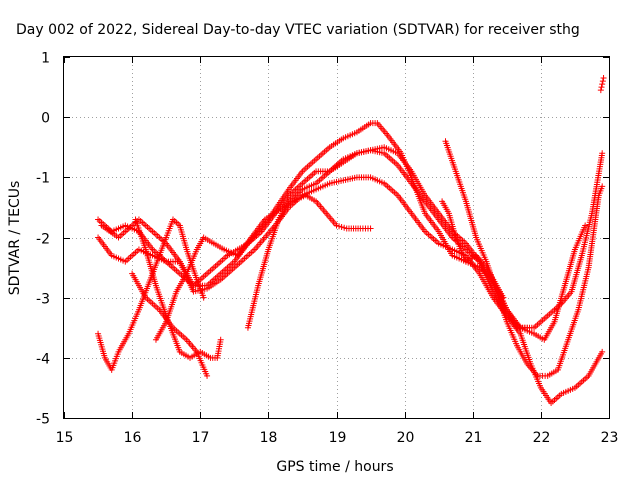 The height and width of the screenshot is (480, 640). Describe the element at coordinates (65, 438) in the screenshot. I see `x-tick-label: 15` at that location.